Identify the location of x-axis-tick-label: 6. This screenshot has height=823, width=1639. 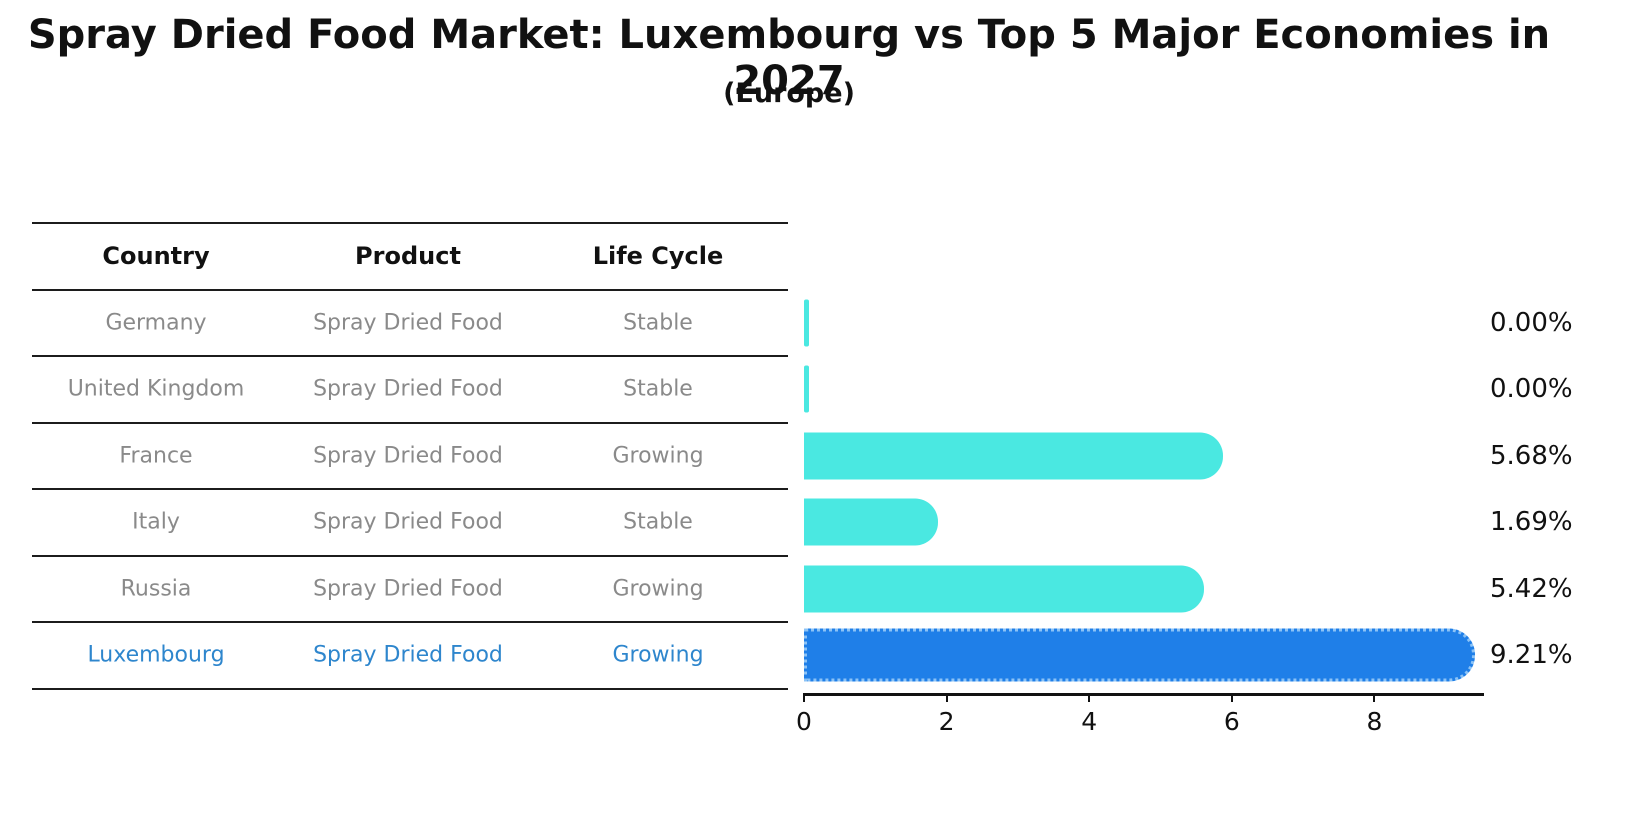
(1231, 721).